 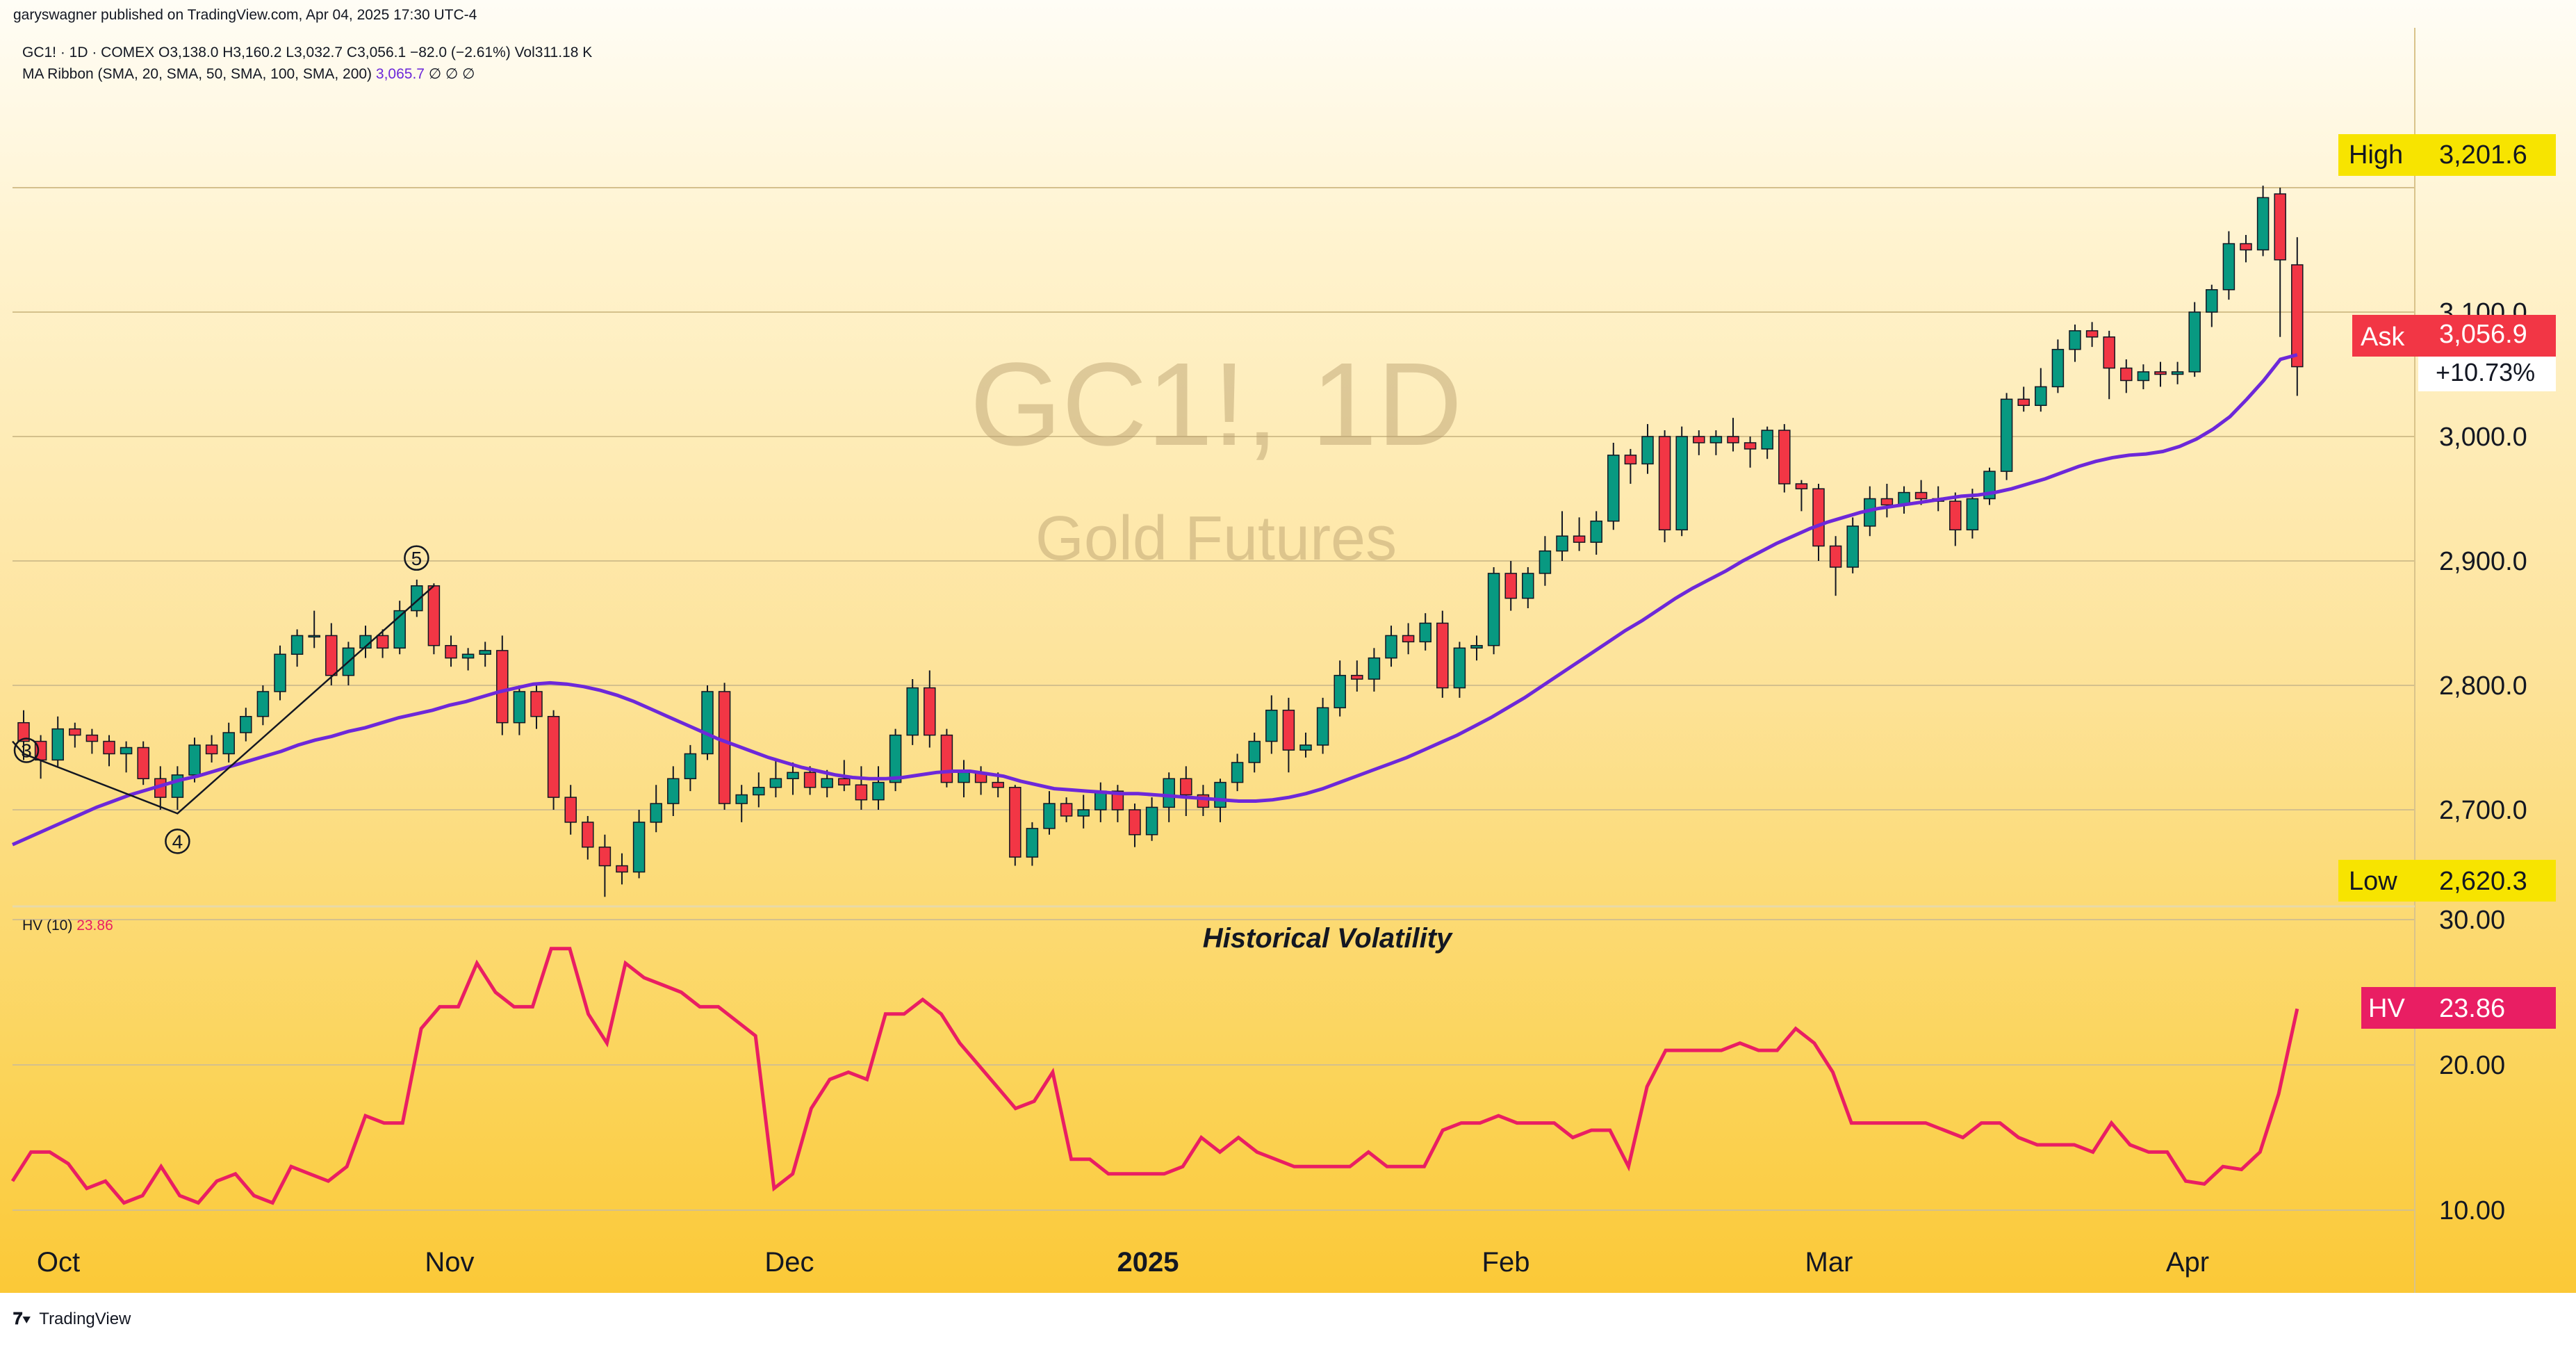 I want to click on time-axis: Oct Nov Dec 2025 Feb Mar Apr, so click(x=1123, y=1263).